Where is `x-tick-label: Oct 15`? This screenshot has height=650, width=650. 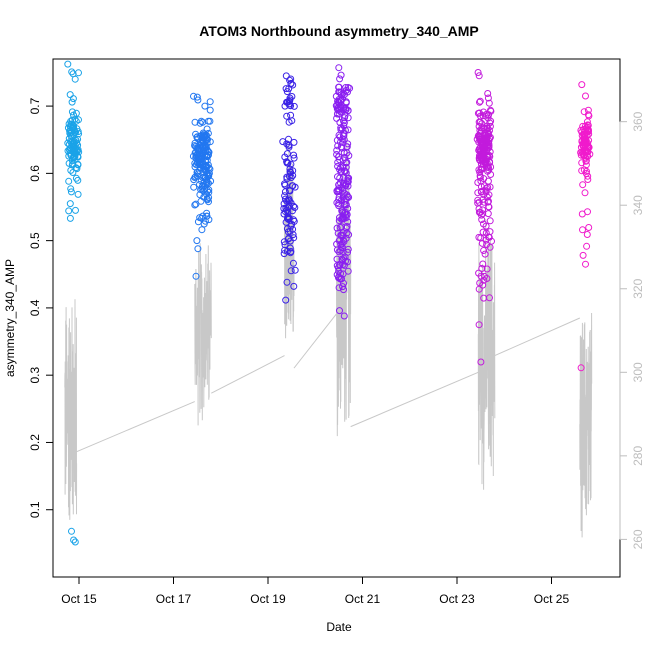 x-tick-label: Oct 15 is located at coordinates (79, 599).